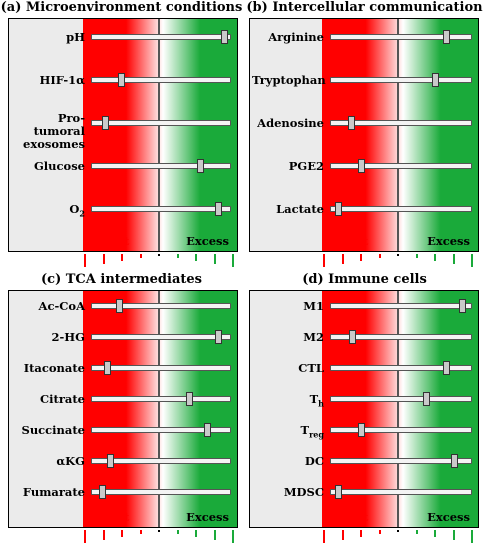  What do you see at coordinates (53, 430) in the screenshot?
I see `row-label: Succinate` at bounding box center [53, 430].